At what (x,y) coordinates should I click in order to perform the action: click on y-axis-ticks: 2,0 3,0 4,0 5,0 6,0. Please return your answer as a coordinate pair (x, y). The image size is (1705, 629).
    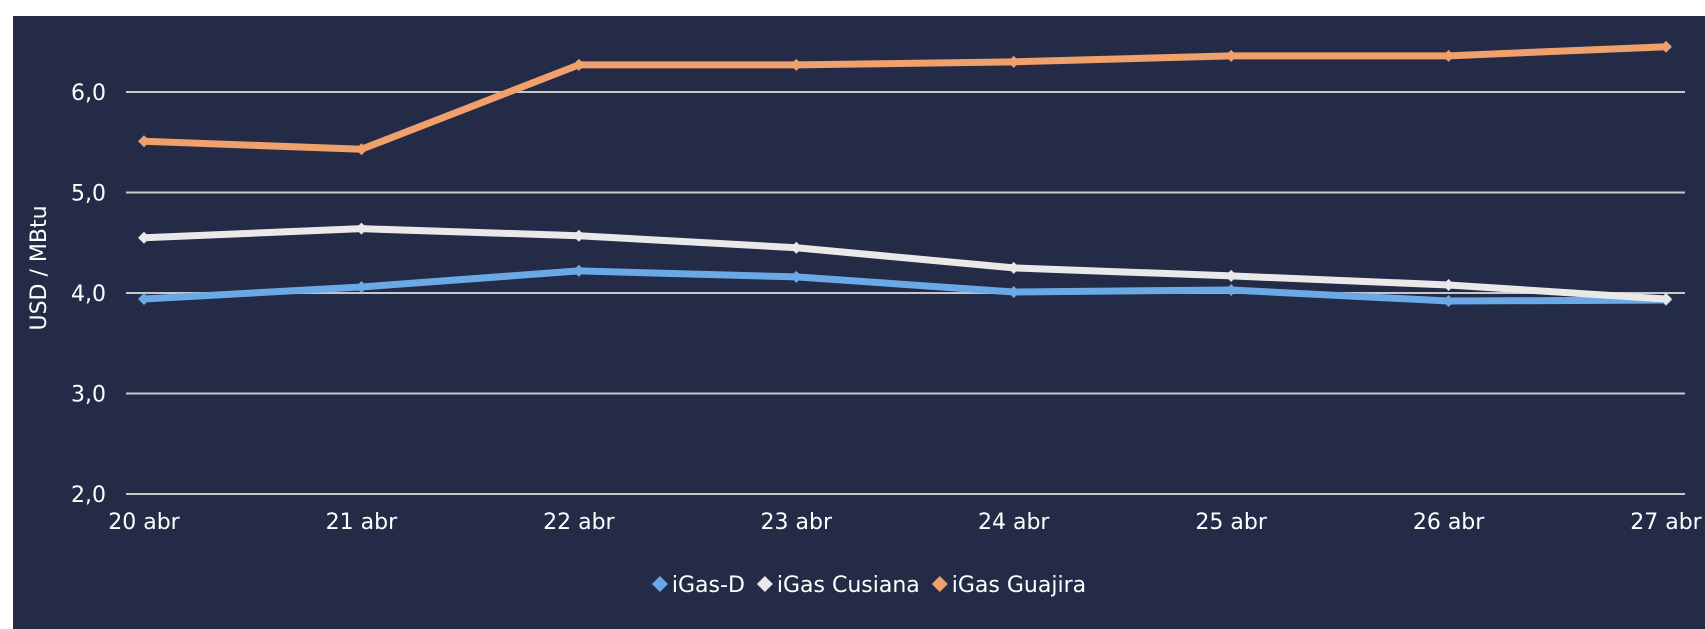
    Looking at the image, I should click on (88, 294).